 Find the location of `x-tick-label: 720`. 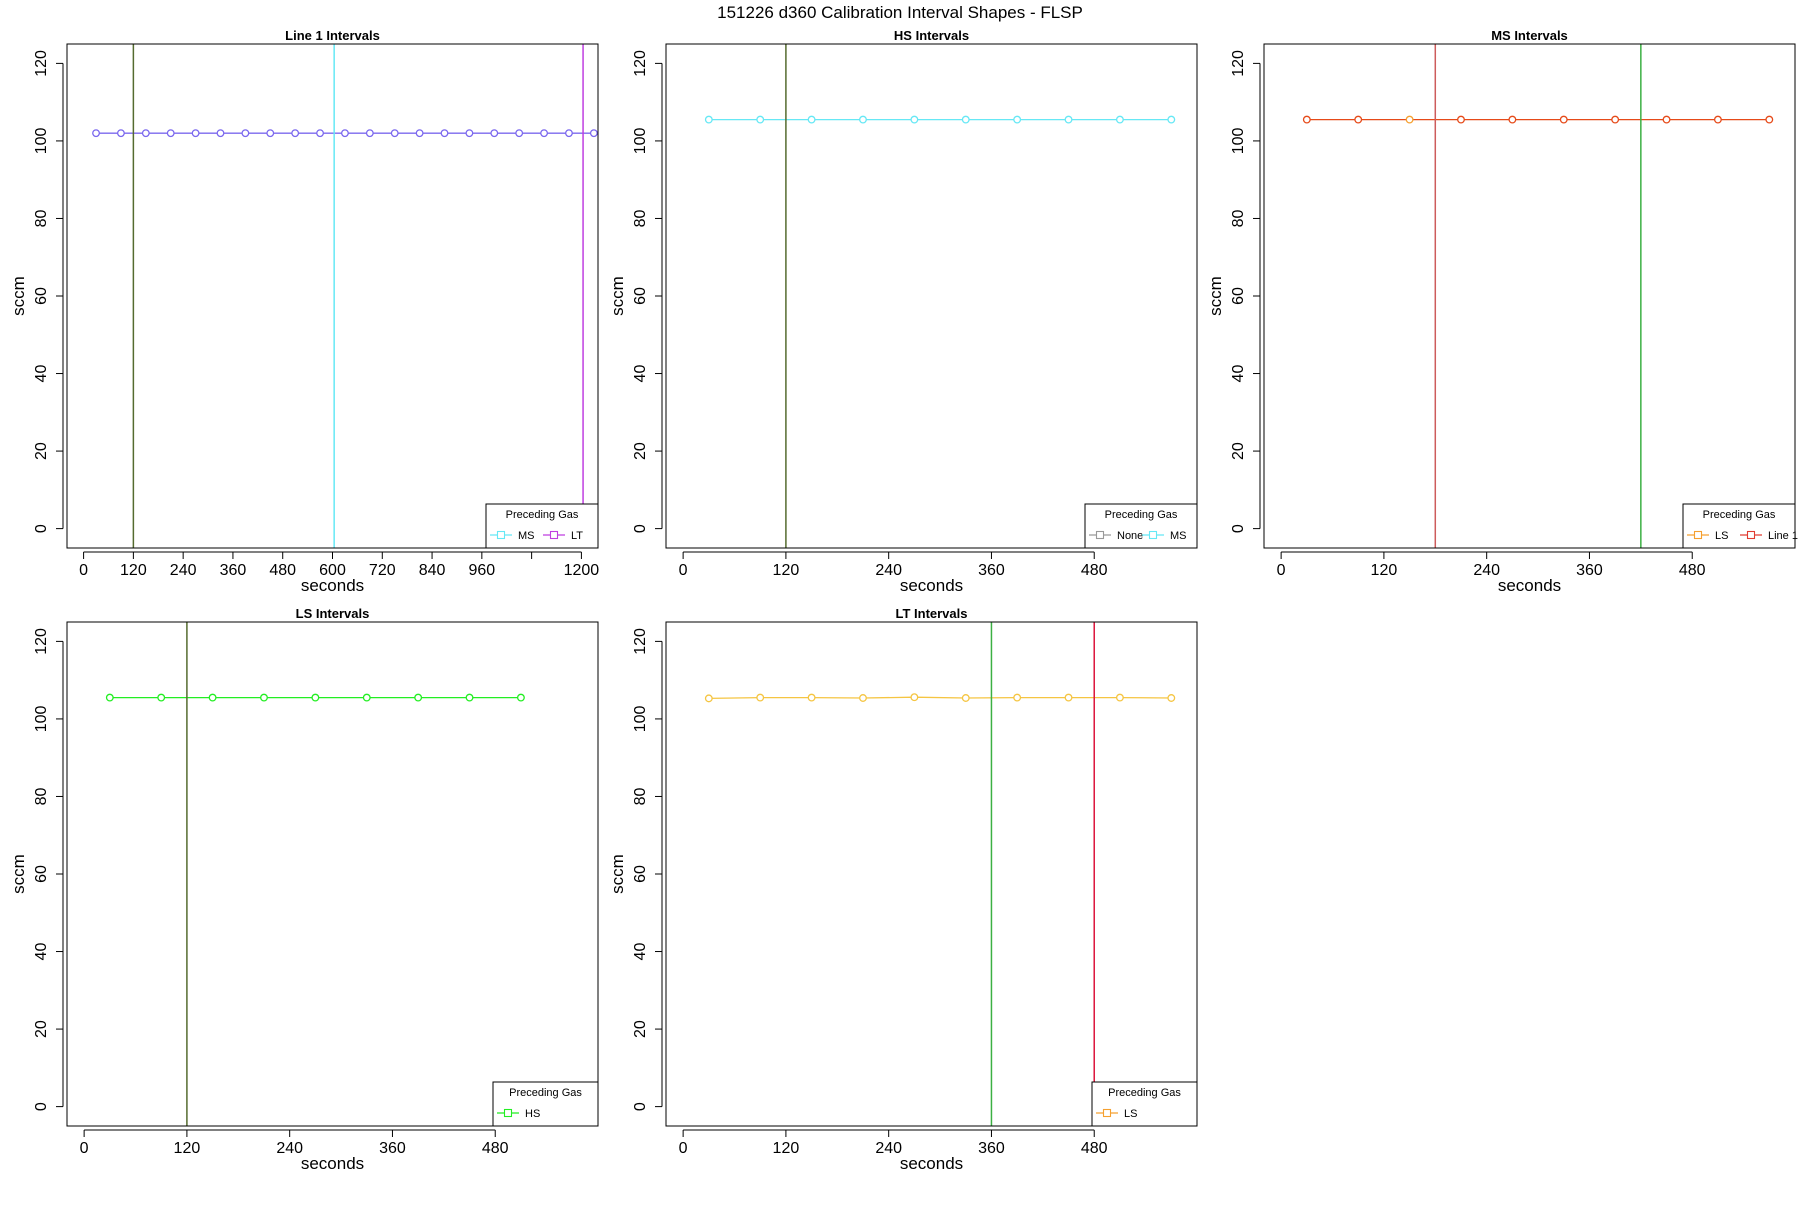

x-tick-label: 720 is located at coordinates (382, 570).